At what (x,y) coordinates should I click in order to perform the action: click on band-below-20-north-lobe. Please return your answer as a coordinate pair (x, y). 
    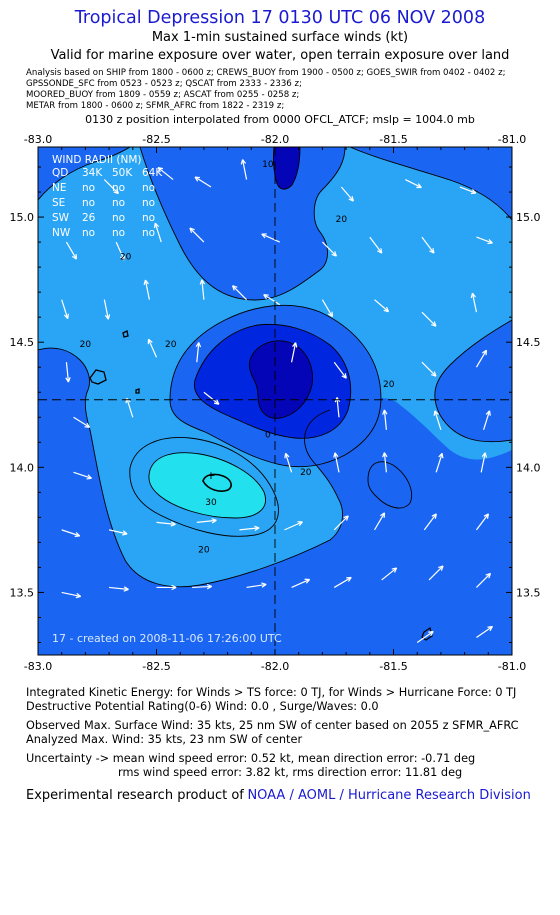
    Looking at the image, I should click on (242, 223).